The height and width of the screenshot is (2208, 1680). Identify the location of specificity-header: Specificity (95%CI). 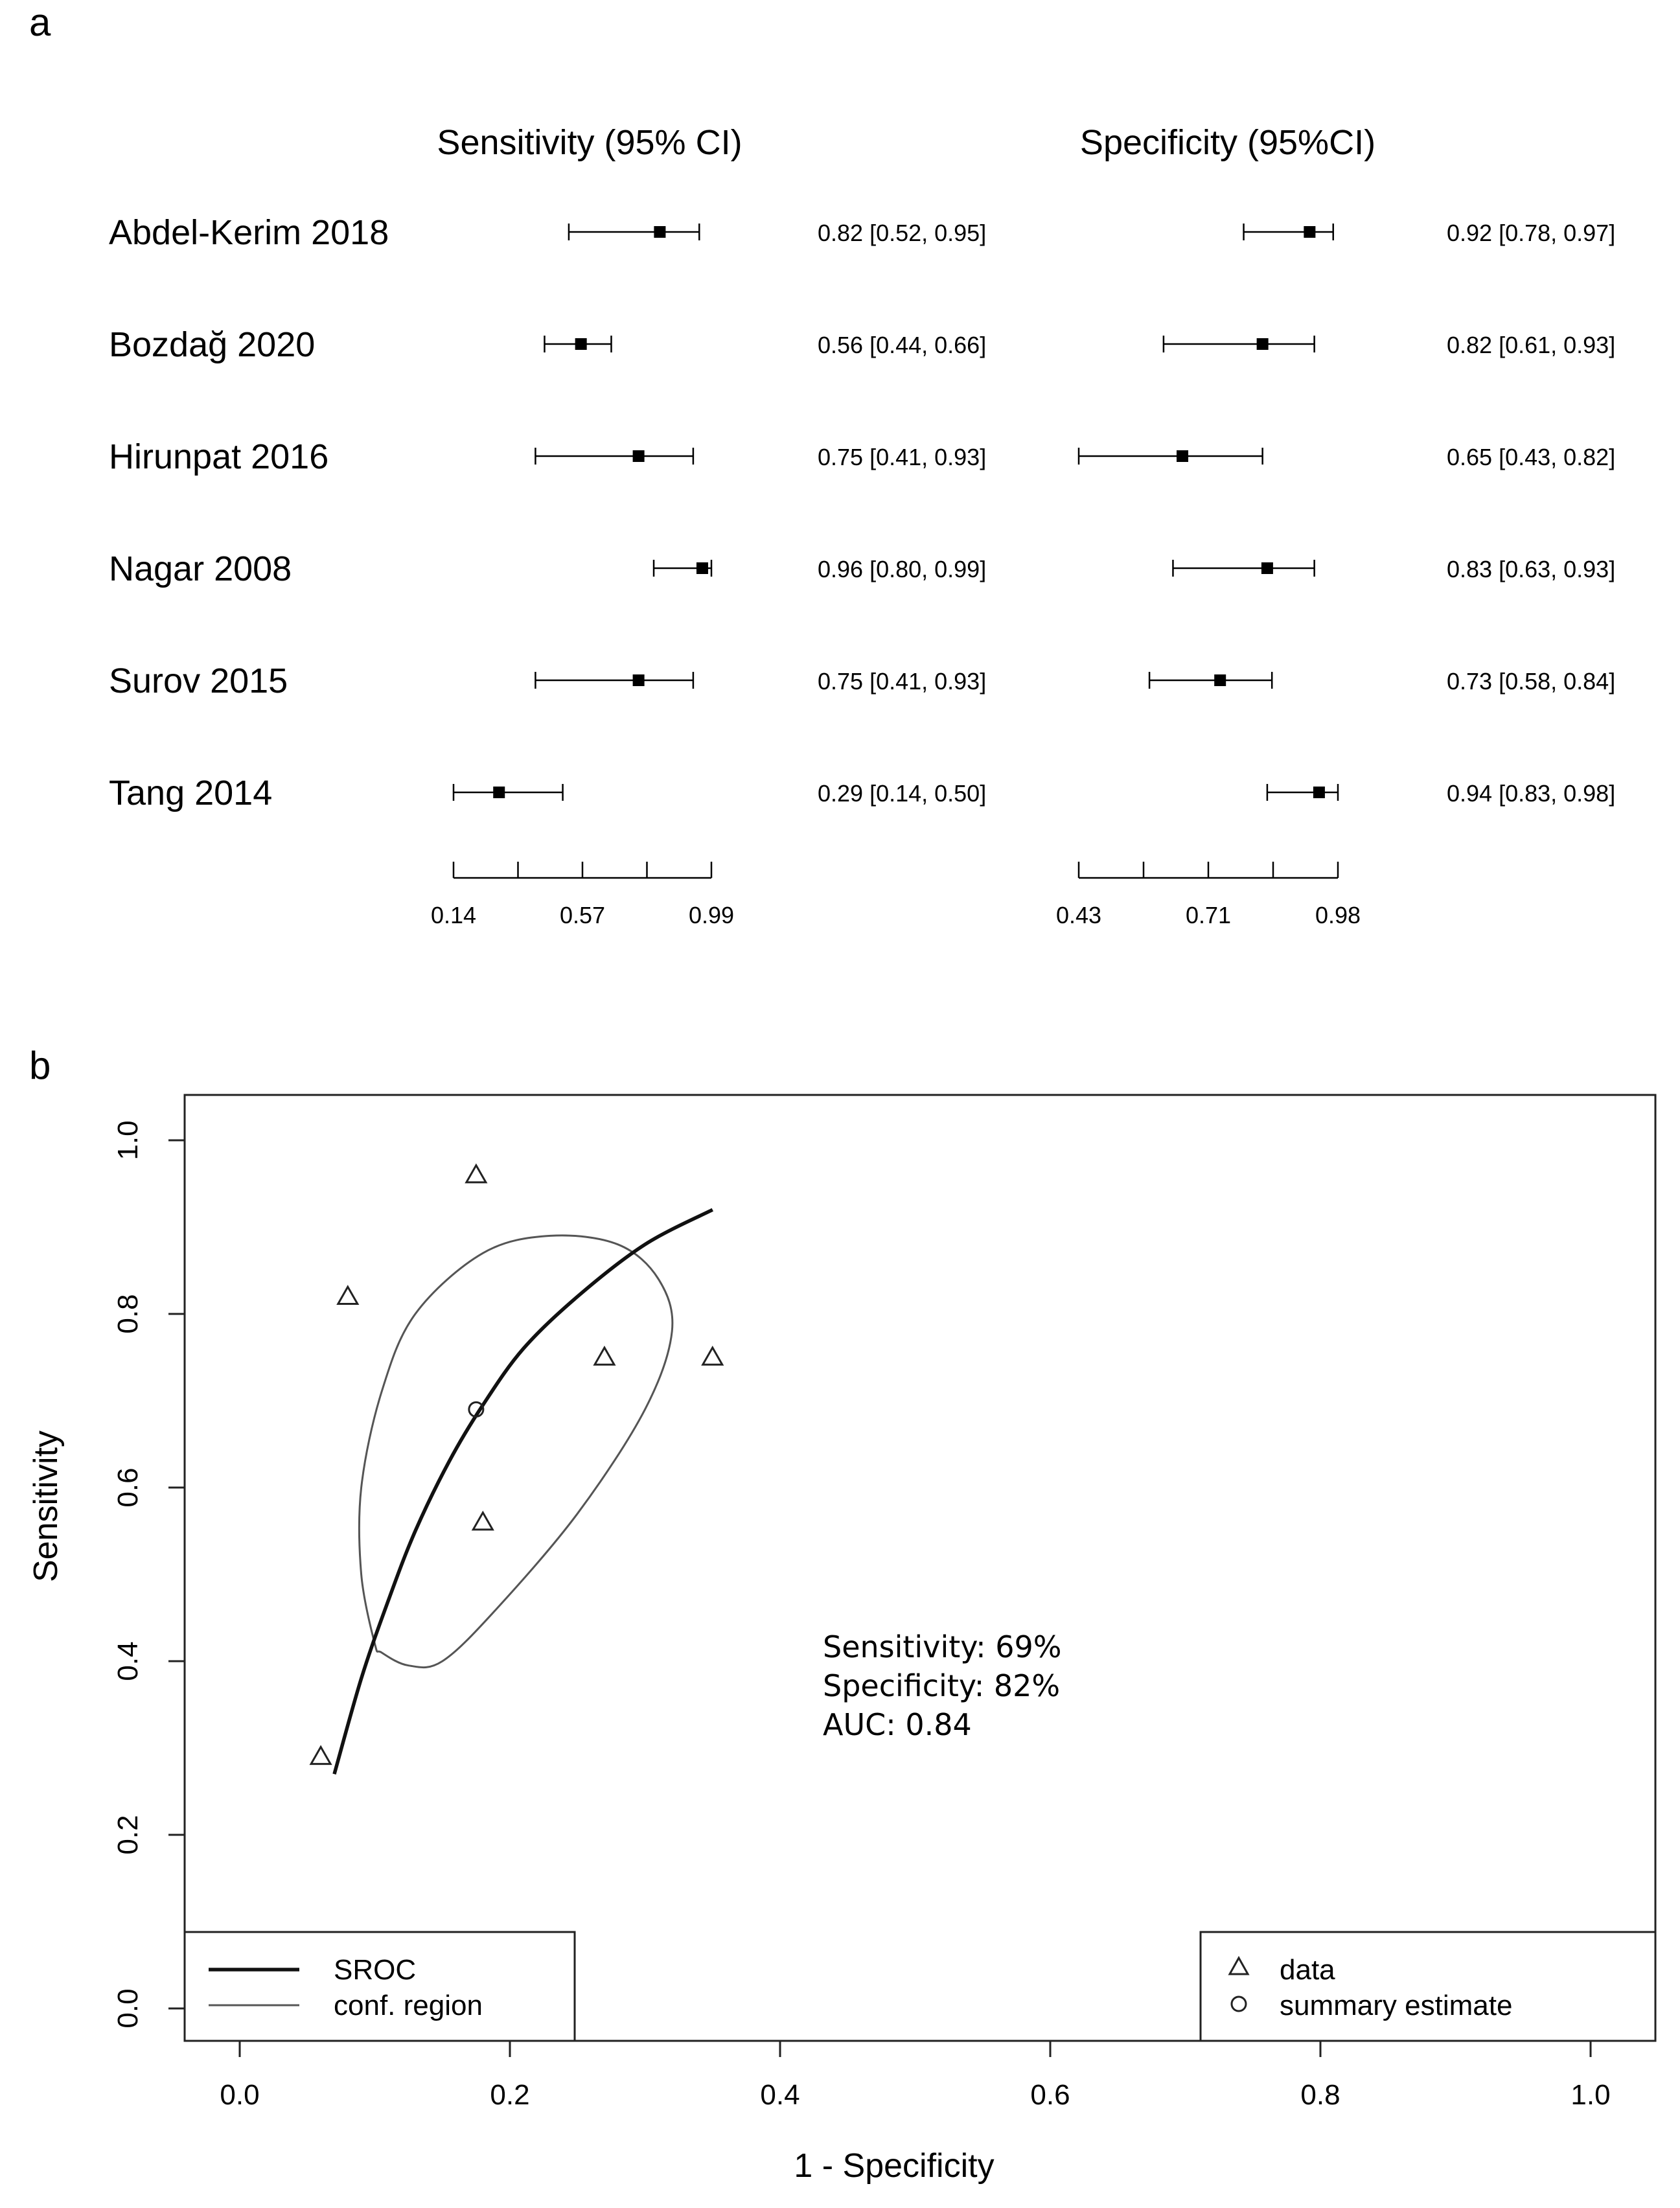
(1227, 142).